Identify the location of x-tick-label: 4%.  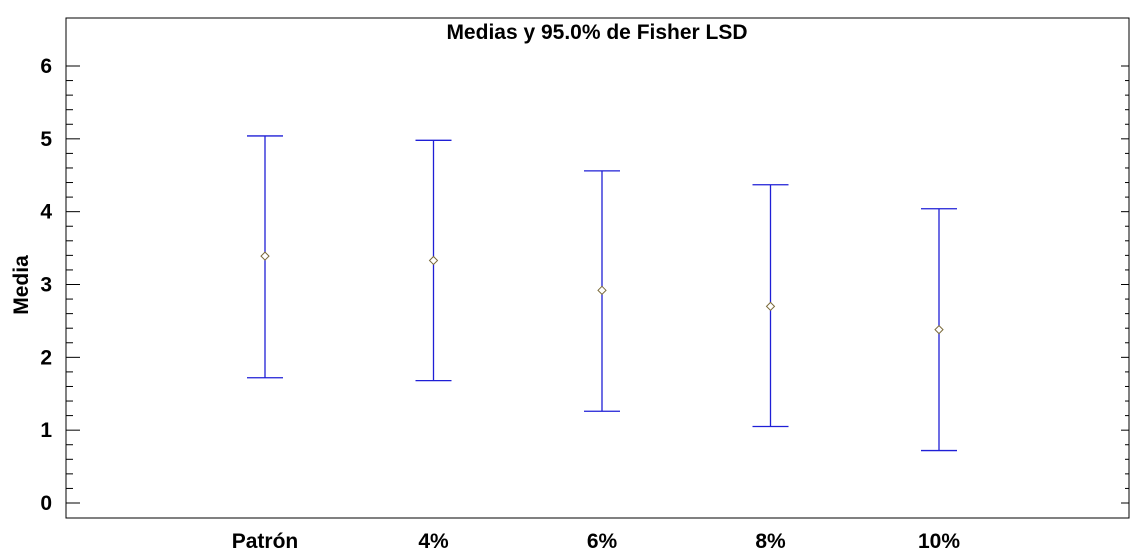
(433, 540).